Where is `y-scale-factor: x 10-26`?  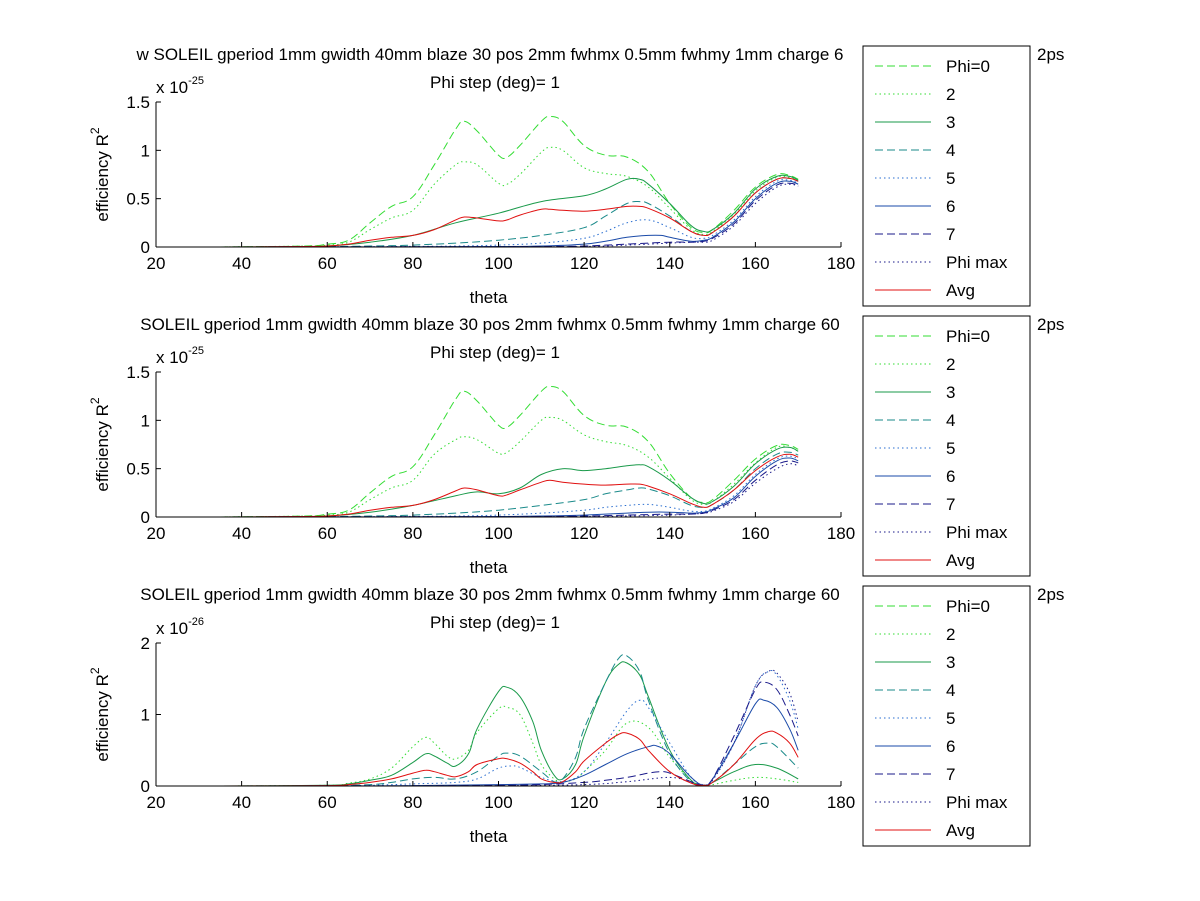 y-scale-factor: x 10-26 is located at coordinates (180, 627).